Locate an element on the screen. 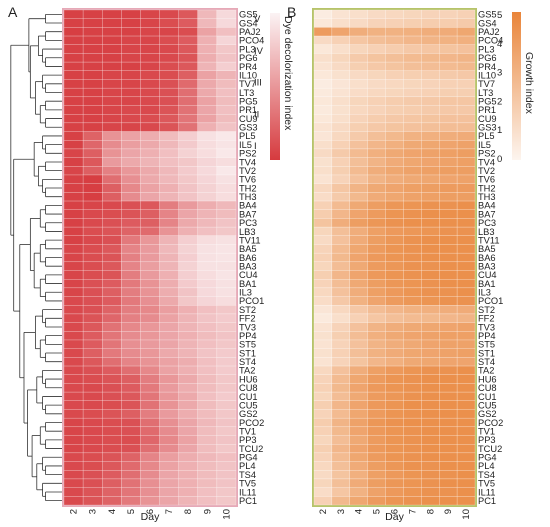  column-label: 9 is located at coordinates (207, 511).